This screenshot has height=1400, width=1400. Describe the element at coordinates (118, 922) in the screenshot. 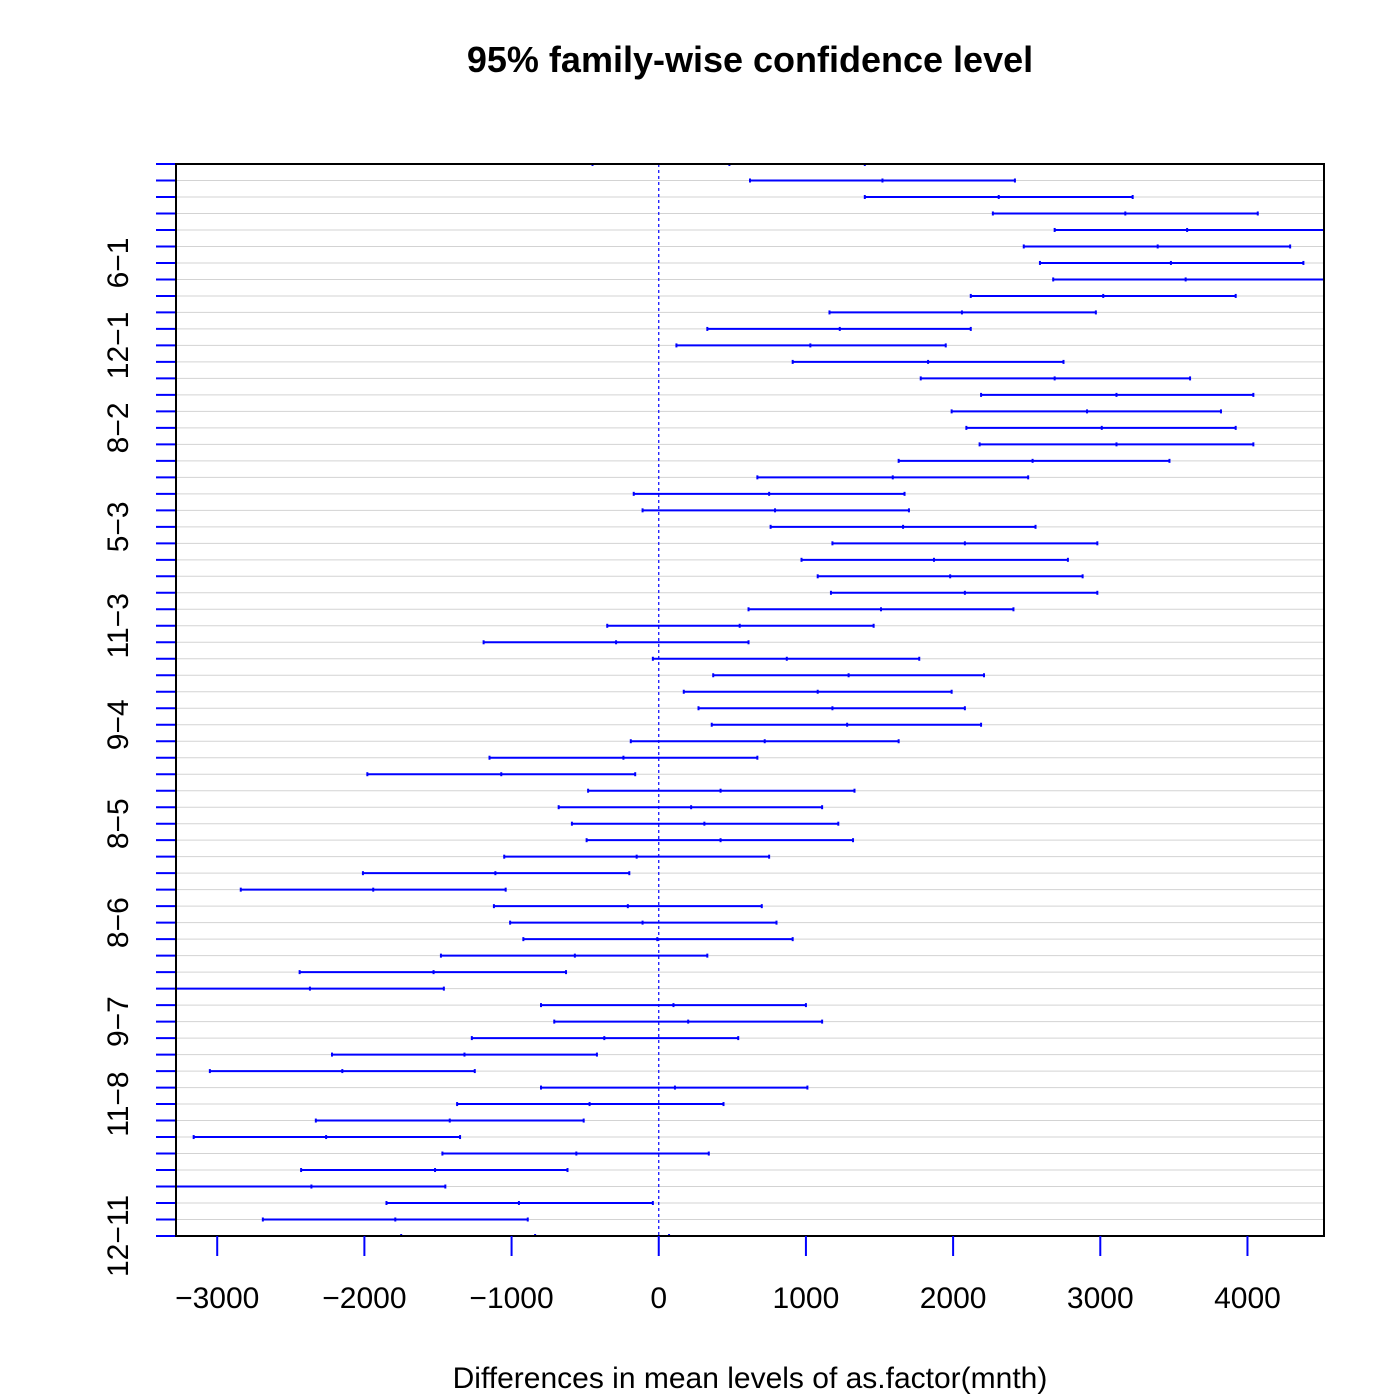

I see `y-tick-label: 8−6` at that location.